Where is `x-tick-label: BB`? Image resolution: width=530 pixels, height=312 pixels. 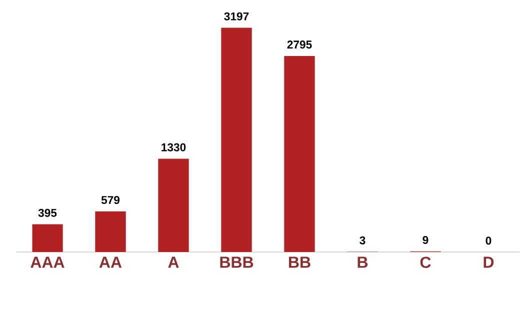 x-tick-label: BB is located at coordinates (299, 262).